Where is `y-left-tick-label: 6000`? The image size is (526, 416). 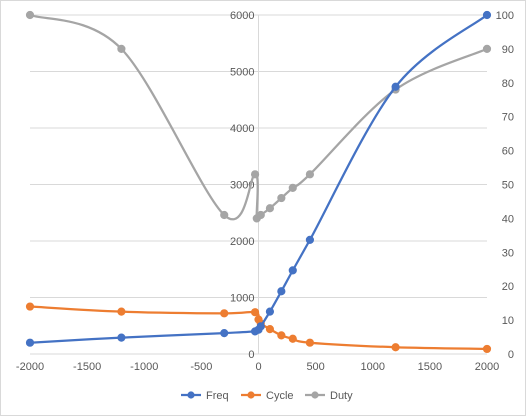 y-left-tick-label: 6000 is located at coordinates (242, 16).